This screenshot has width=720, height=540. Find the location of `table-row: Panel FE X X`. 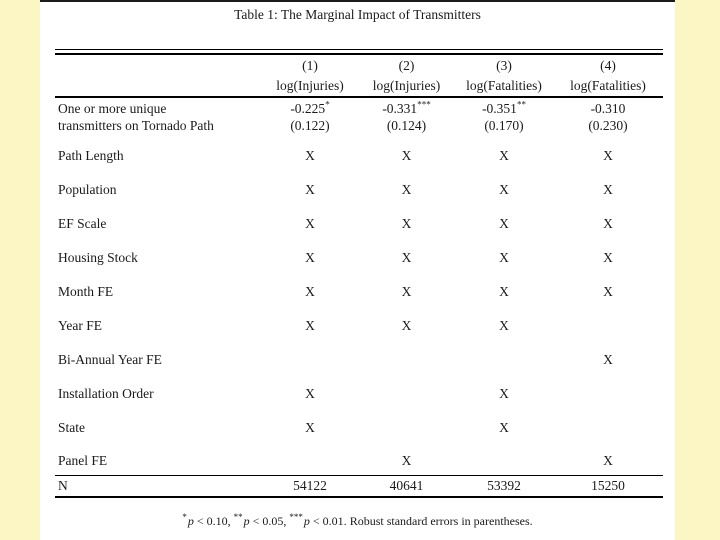

table-row: Panel FE X X is located at coordinates (359, 458).